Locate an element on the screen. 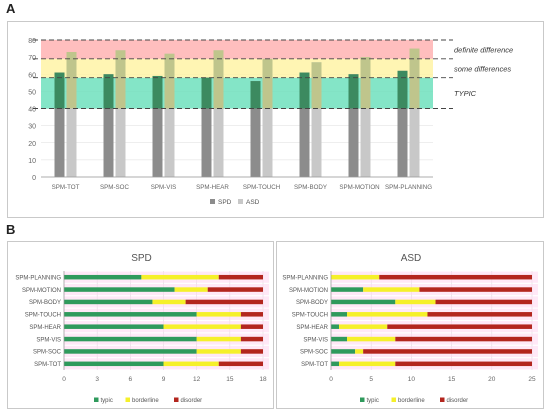 This screenshot has height=415, width=550. y-tick-label: SPM-HEAR is located at coordinates (312, 328).